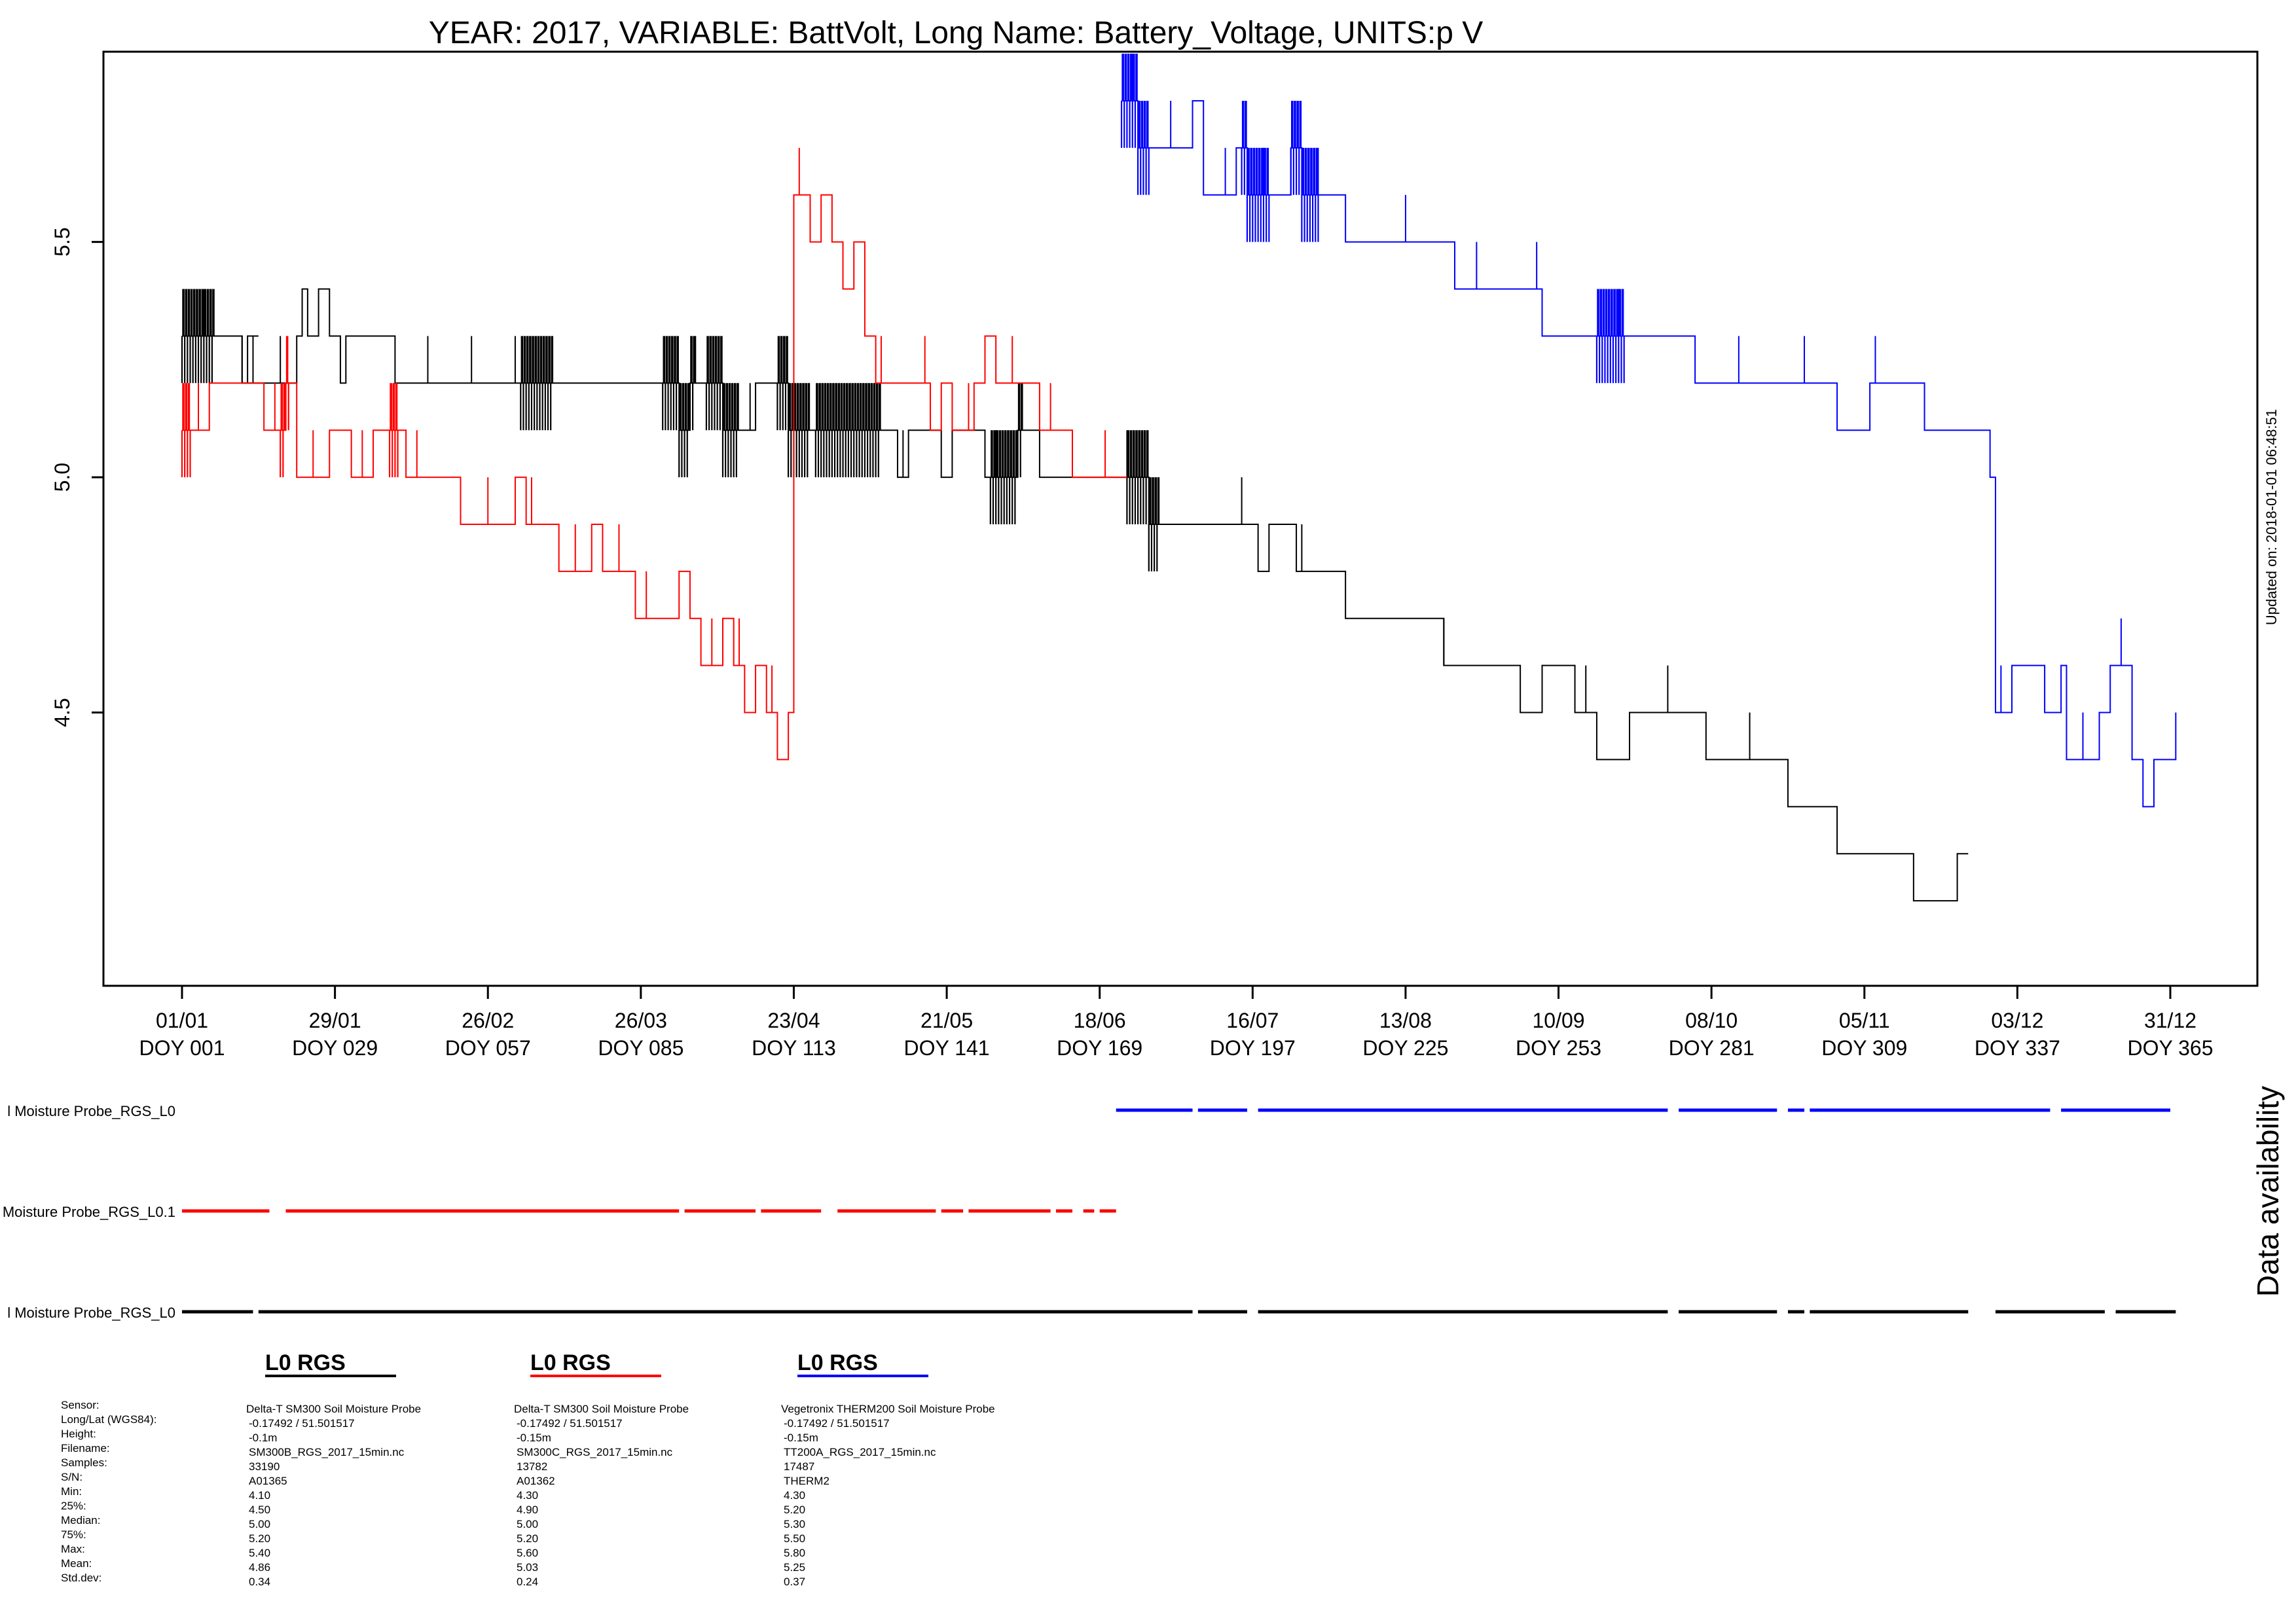 This screenshot has width=2296, height=1624. I want to click on x-tick-doy: DOY 225, so click(1405, 1048).